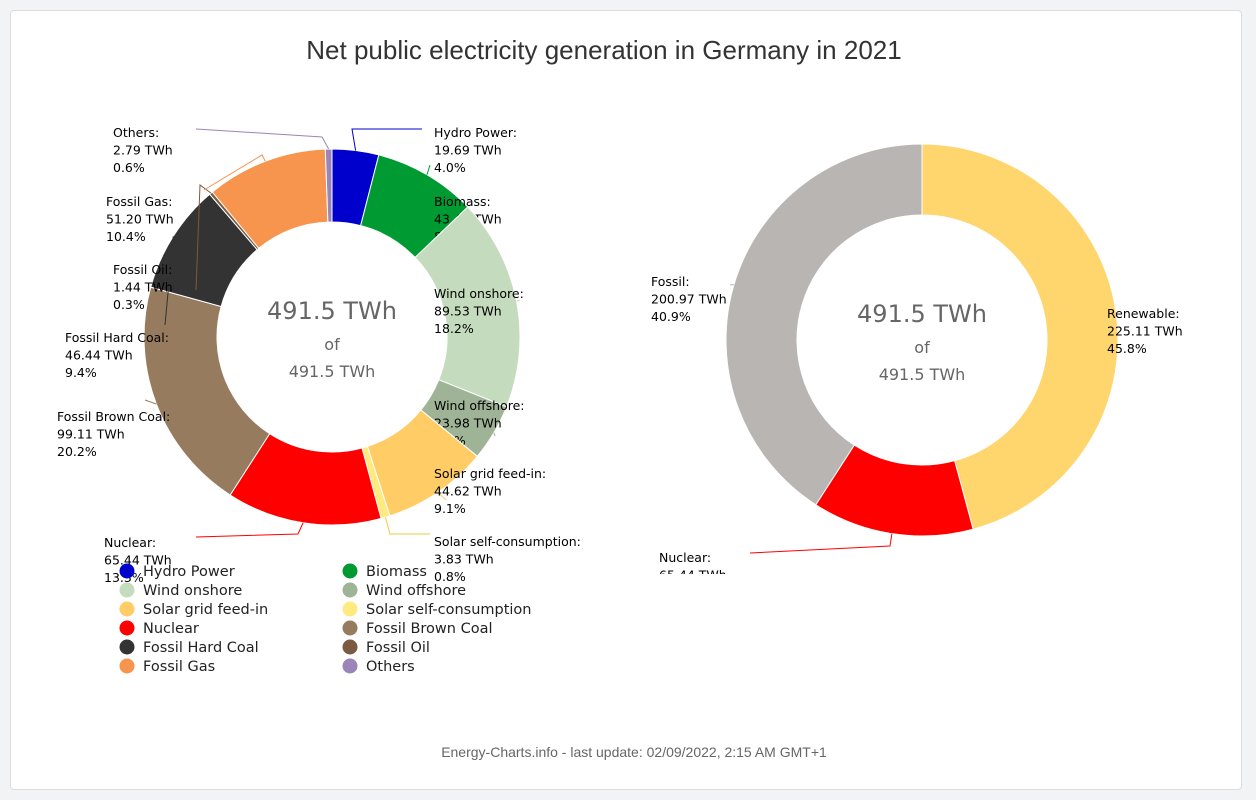  Describe the element at coordinates (262, 139) in the screenshot. I see `connector-others` at that location.